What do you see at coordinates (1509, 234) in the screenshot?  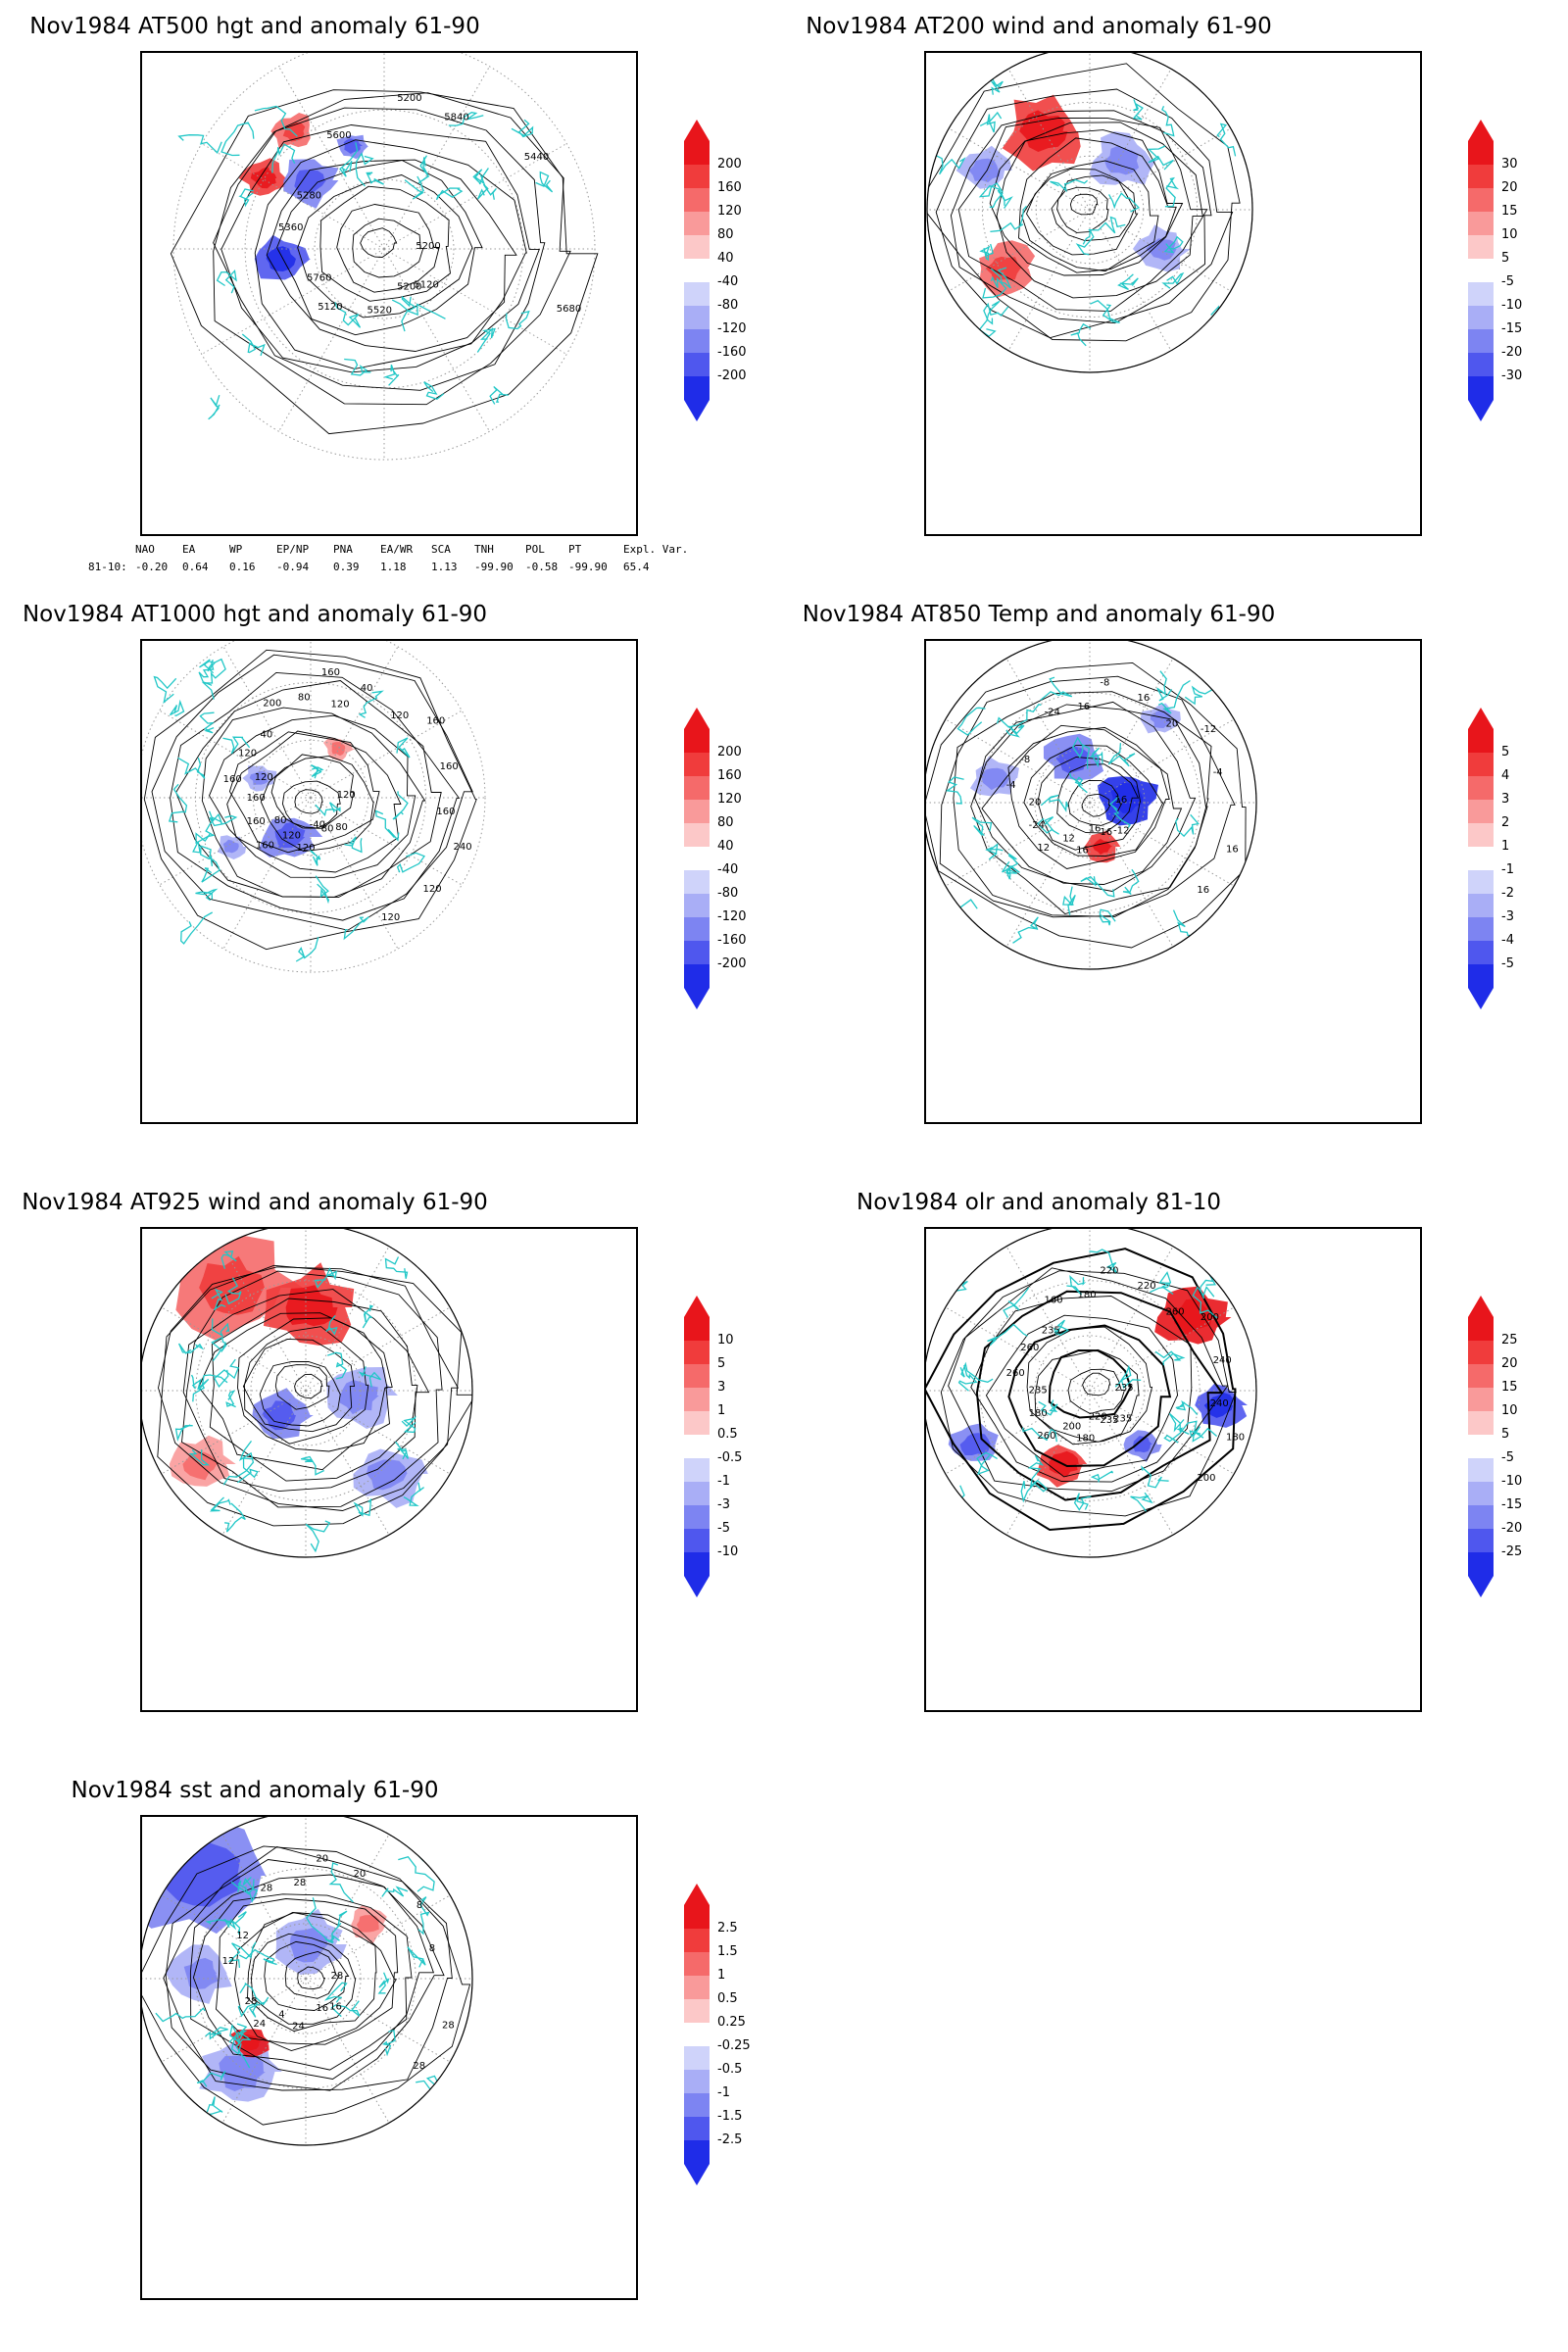 I see `colorbar-tick-label: 10` at bounding box center [1509, 234].